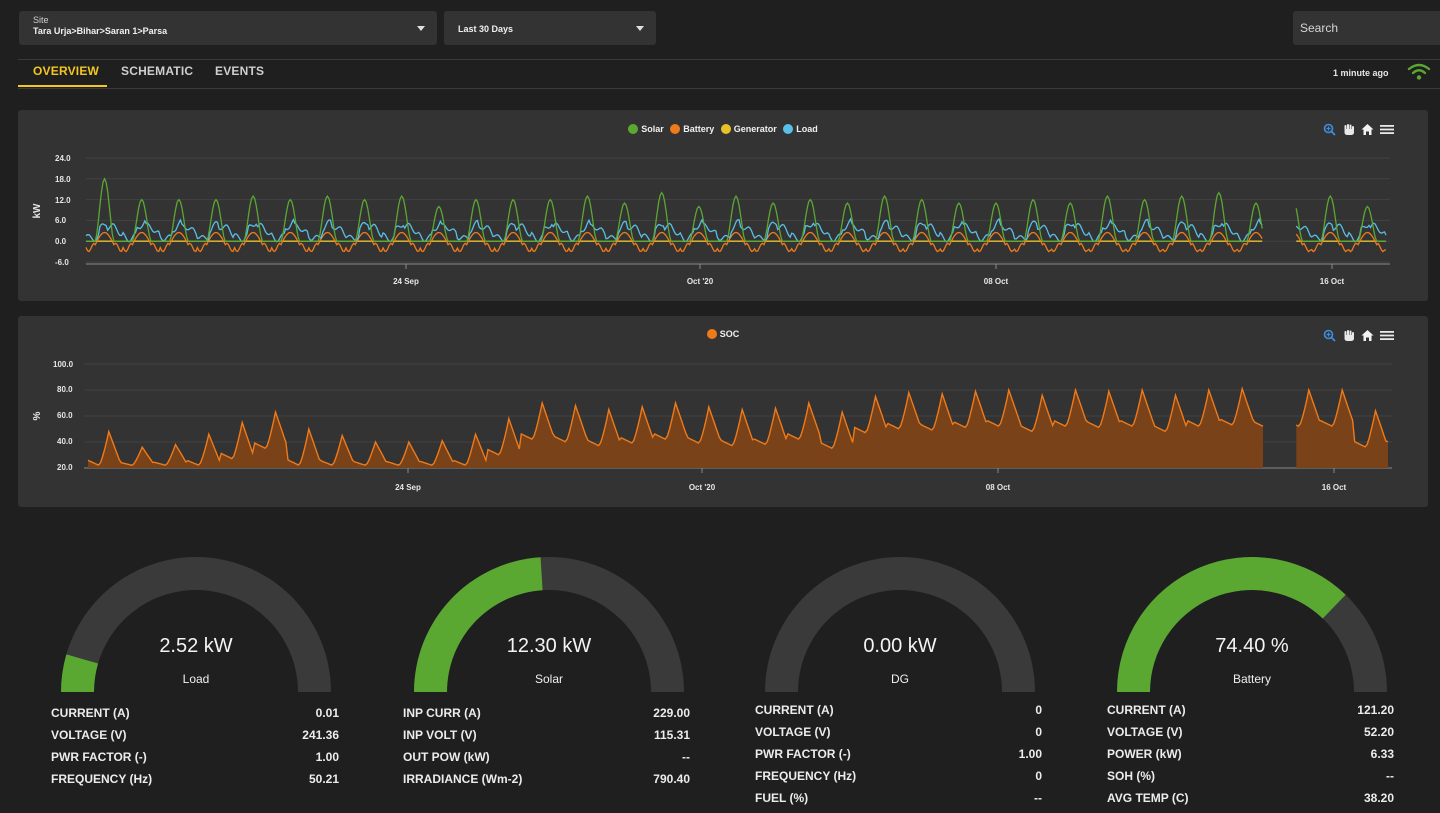  What do you see at coordinates (807, 129) in the screenshot?
I see `legend-label-load: Load` at bounding box center [807, 129].